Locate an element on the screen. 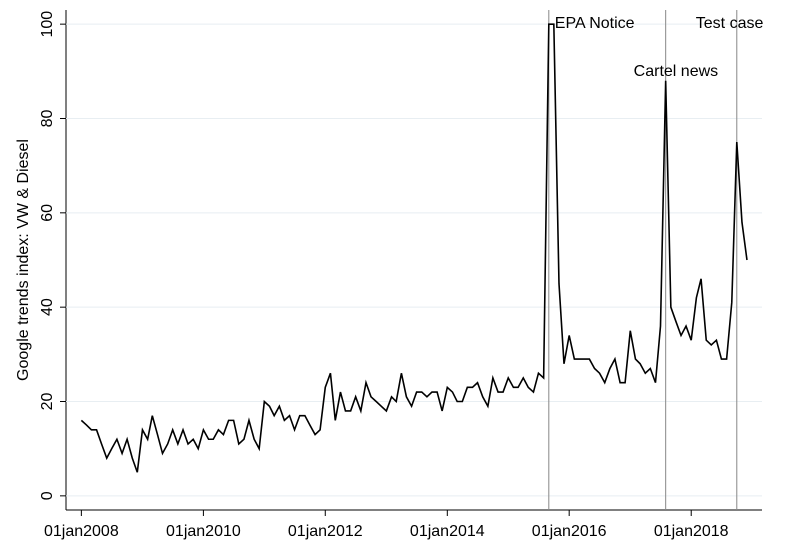 The image size is (785, 542). y-tick-label: 80 is located at coordinates (47, 118).